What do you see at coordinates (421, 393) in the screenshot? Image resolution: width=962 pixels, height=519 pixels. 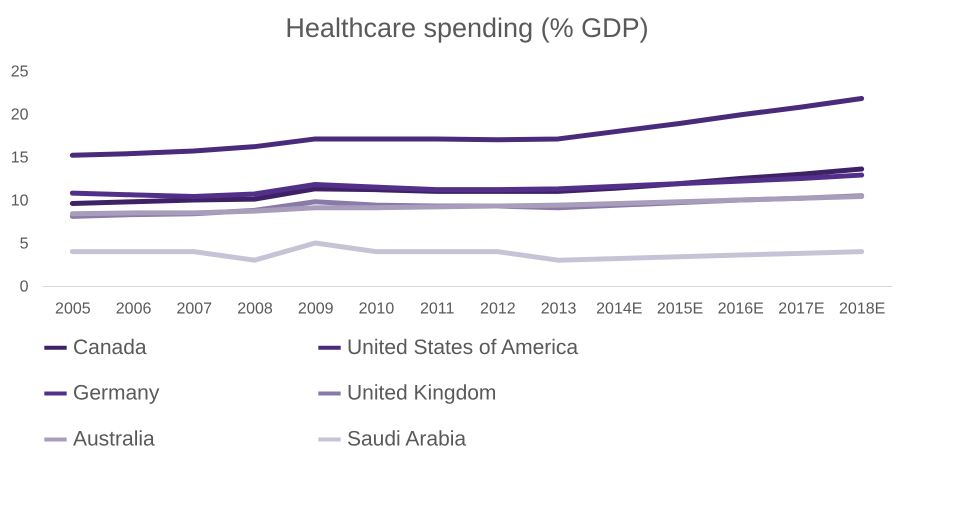 I see `legend-label: United Kingdom` at bounding box center [421, 393].